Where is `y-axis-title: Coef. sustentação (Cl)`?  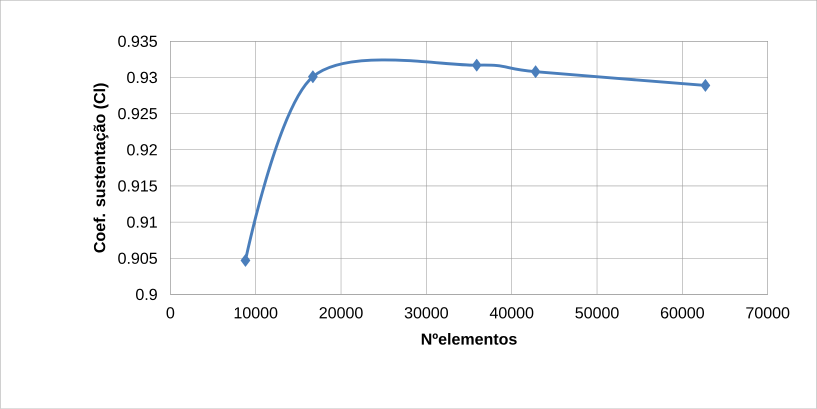
y-axis-title: Coef. sustentação (Cl) is located at coordinates (101, 168).